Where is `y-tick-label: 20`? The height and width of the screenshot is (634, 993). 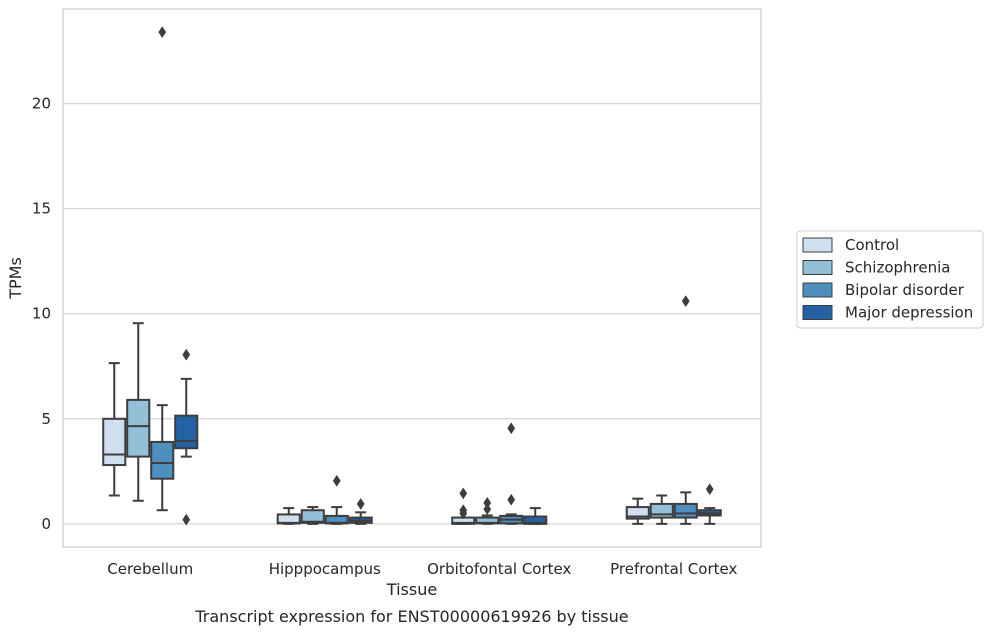
y-tick-label: 20 is located at coordinates (41, 104).